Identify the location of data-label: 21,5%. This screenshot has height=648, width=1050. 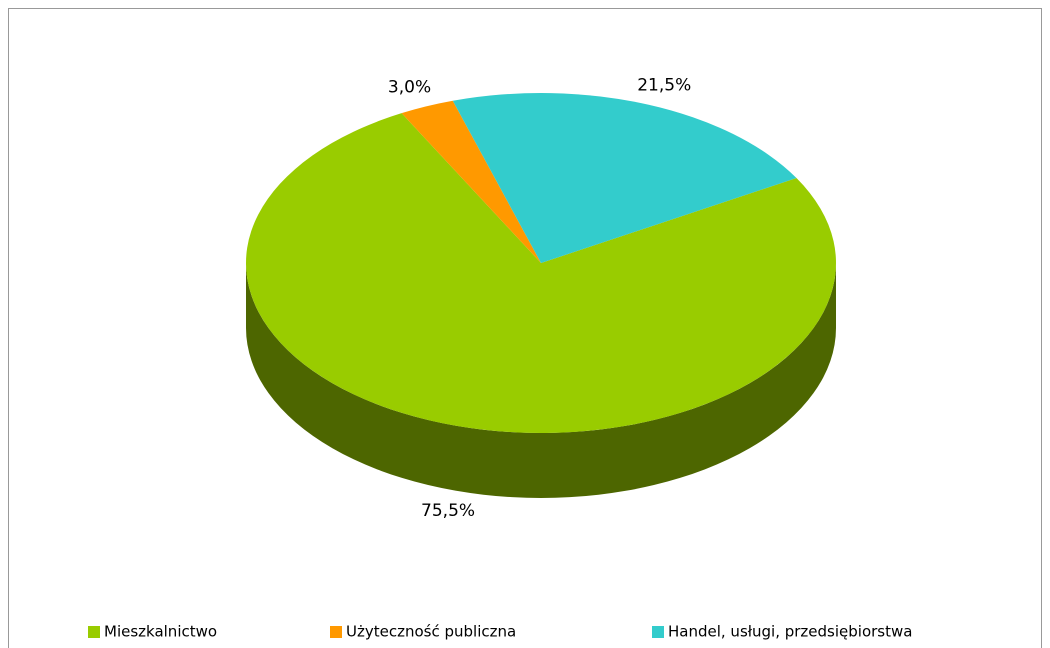
(664, 86).